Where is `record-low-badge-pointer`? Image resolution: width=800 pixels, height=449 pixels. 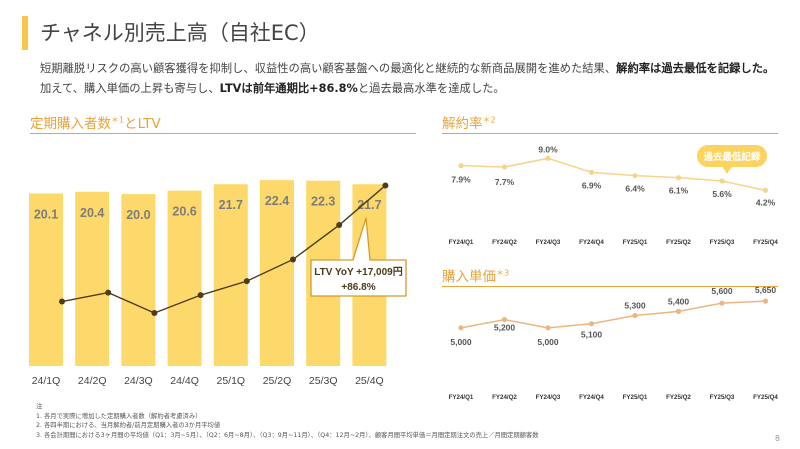
record-low-badge-pointer is located at coordinates (727, 170).